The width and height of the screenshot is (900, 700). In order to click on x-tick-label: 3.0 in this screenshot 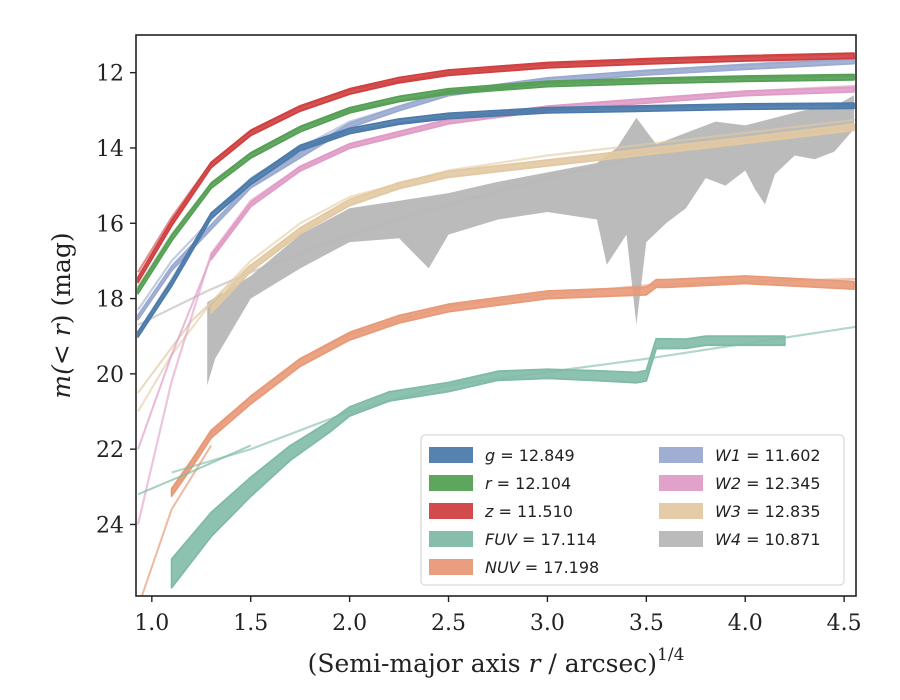, I will do `click(547, 623)`.